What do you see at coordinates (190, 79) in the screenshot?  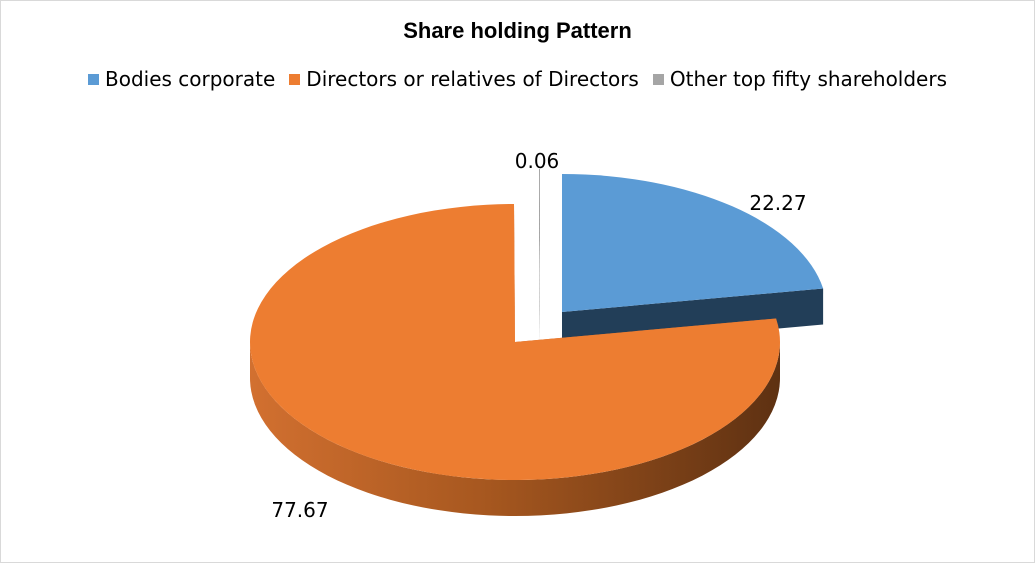 I see `legend-label: Bodies corporate` at bounding box center [190, 79].